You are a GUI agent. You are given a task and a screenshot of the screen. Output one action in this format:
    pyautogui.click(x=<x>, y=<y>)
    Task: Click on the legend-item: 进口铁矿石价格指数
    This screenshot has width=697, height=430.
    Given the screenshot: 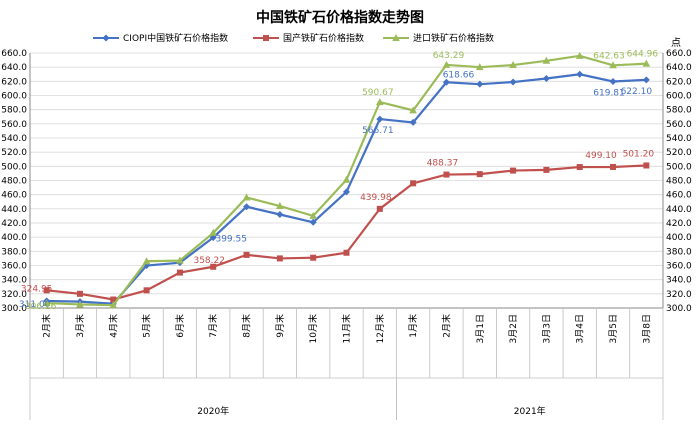 What is the action you would take?
    pyautogui.click(x=438, y=38)
    